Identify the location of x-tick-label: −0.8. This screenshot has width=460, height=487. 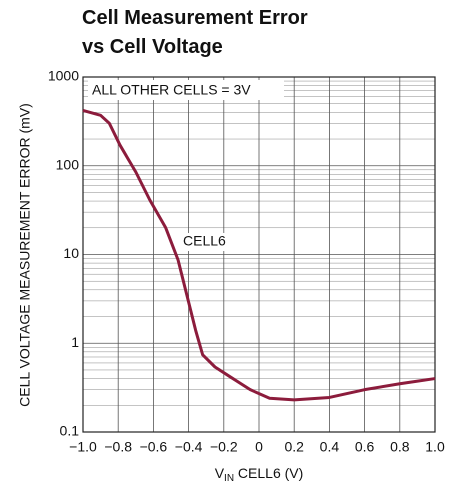
(118, 447).